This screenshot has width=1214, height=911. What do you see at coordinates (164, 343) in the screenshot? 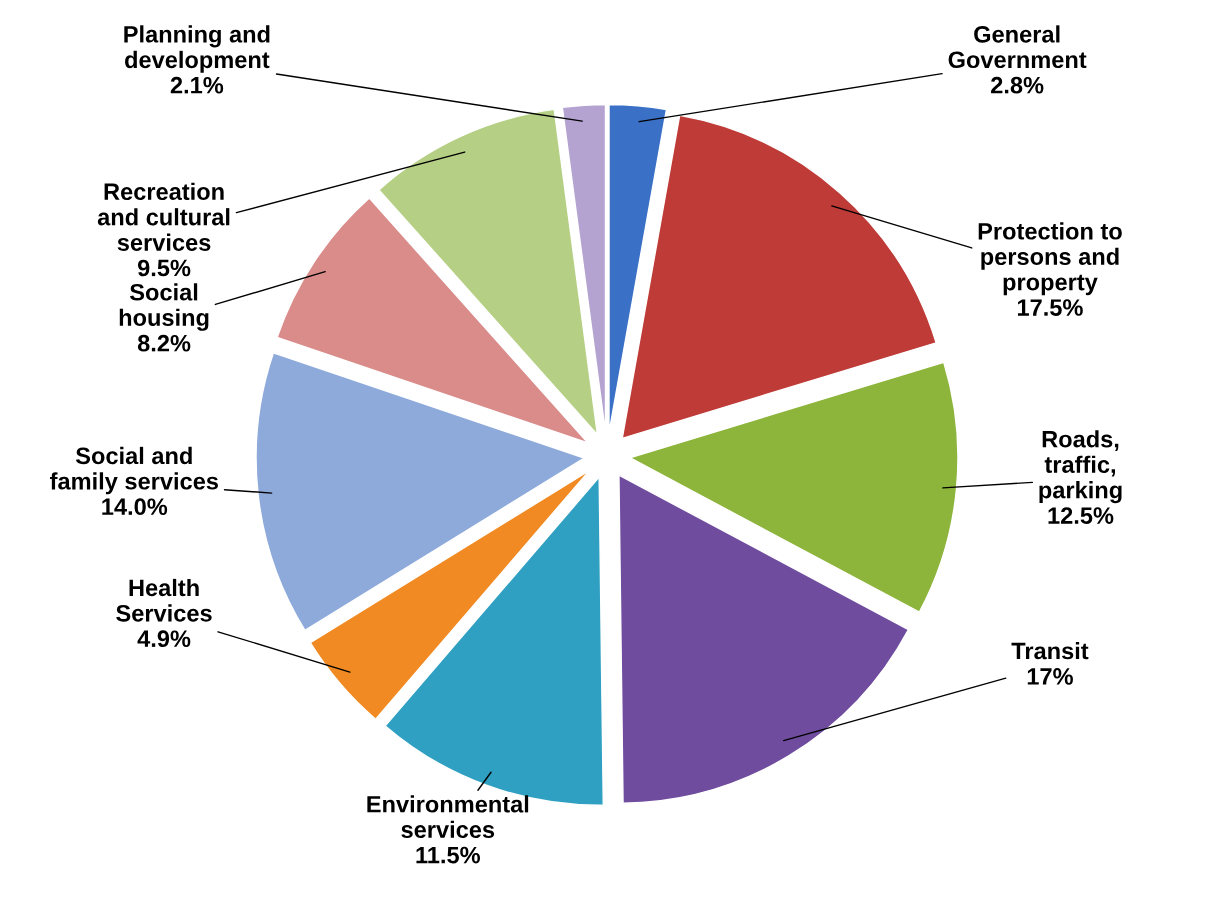
I see `data-label: 8.2%` at bounding box center [164, 343].